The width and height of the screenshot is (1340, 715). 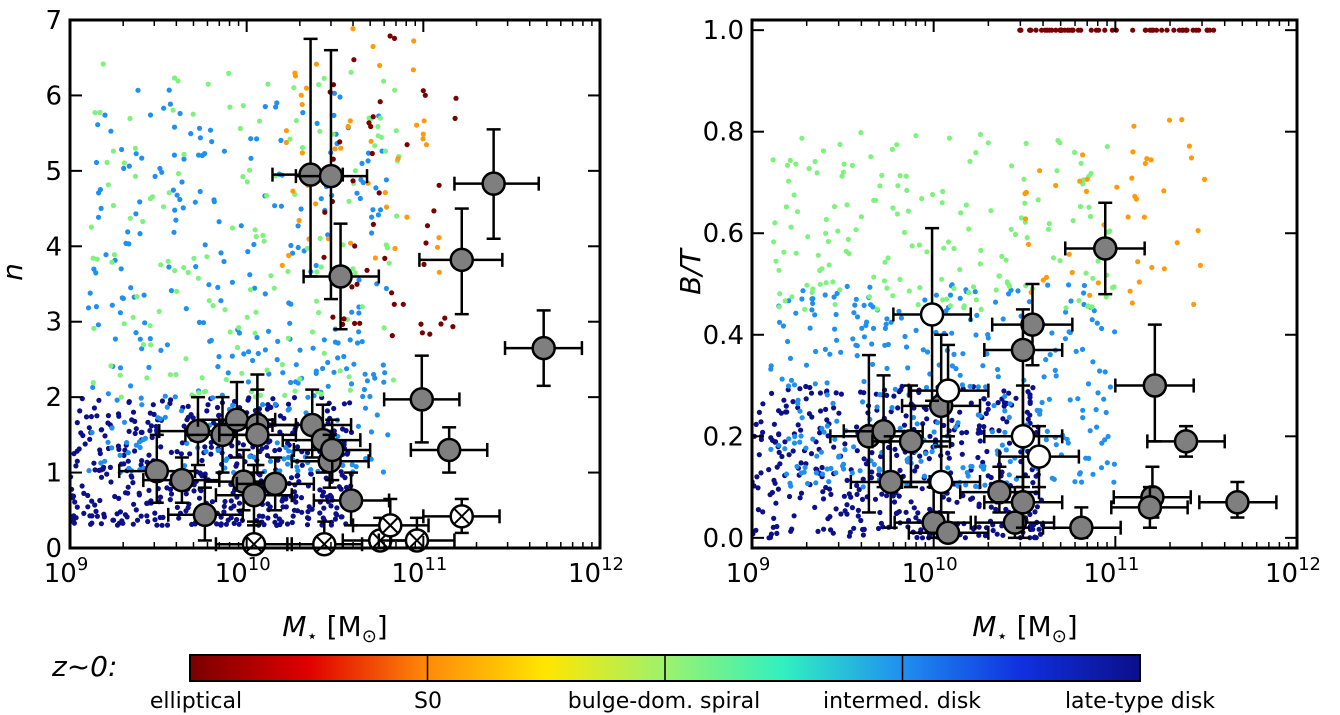 What do you see at coordinates (664, 701) in the screenshot?
I see `colorbar-label: bulge-dom. spiral` at bounding box center [664, 701].